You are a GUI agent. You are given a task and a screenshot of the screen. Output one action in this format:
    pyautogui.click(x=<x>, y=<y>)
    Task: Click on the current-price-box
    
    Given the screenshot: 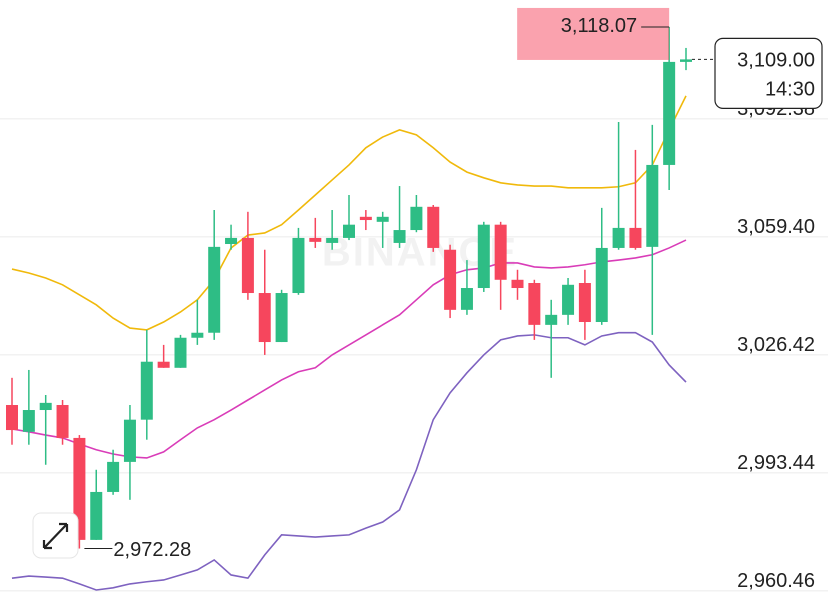 What is the action you would take?
    pyautogui.click(x=768, y=73)
    